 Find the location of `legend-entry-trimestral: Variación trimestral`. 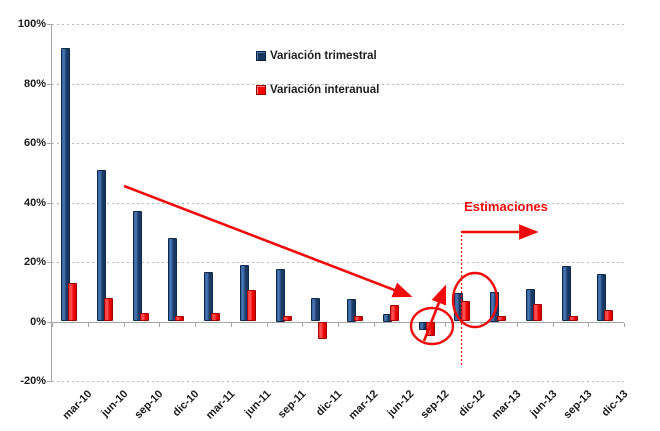

legend-entry-trimestral: Variación trimestral is located at coordinates (317, 56).